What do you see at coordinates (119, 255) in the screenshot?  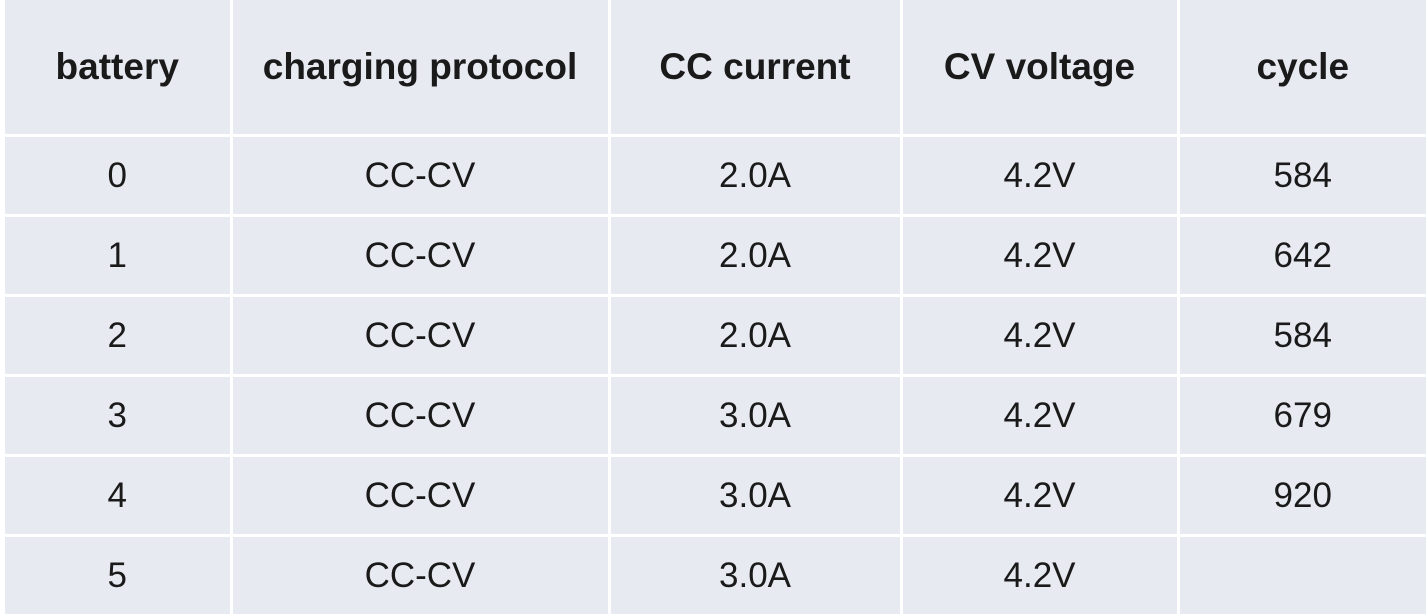 I see `cell-battery: 1` at bounding box center [119, 255].